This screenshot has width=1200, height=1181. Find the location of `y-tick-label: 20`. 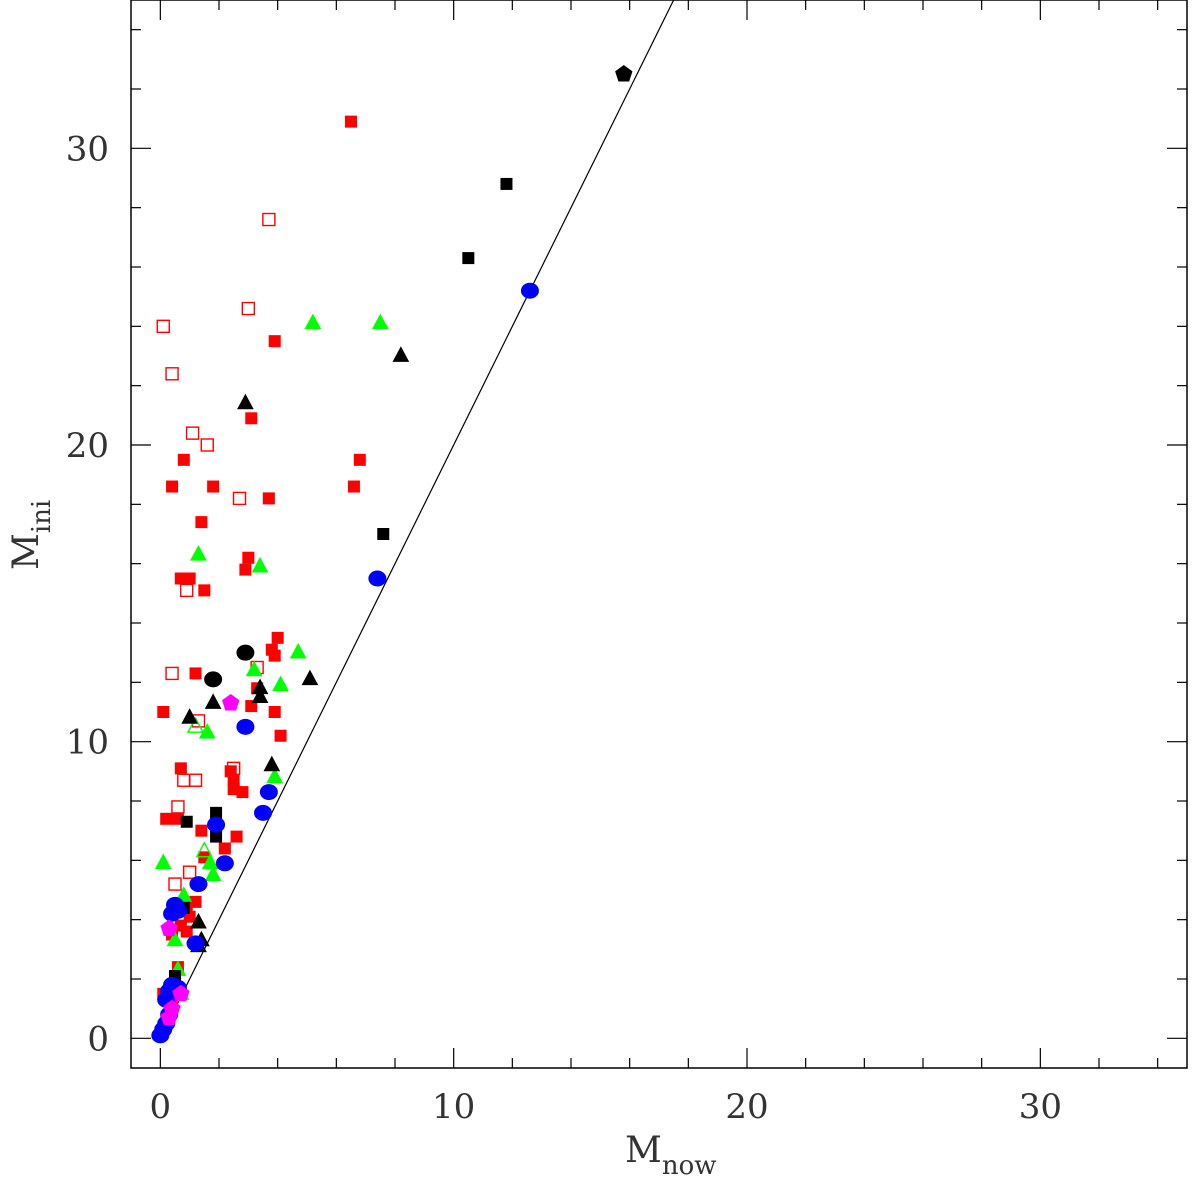

y-tick-label: 20 is located at coordinates (87, 446).